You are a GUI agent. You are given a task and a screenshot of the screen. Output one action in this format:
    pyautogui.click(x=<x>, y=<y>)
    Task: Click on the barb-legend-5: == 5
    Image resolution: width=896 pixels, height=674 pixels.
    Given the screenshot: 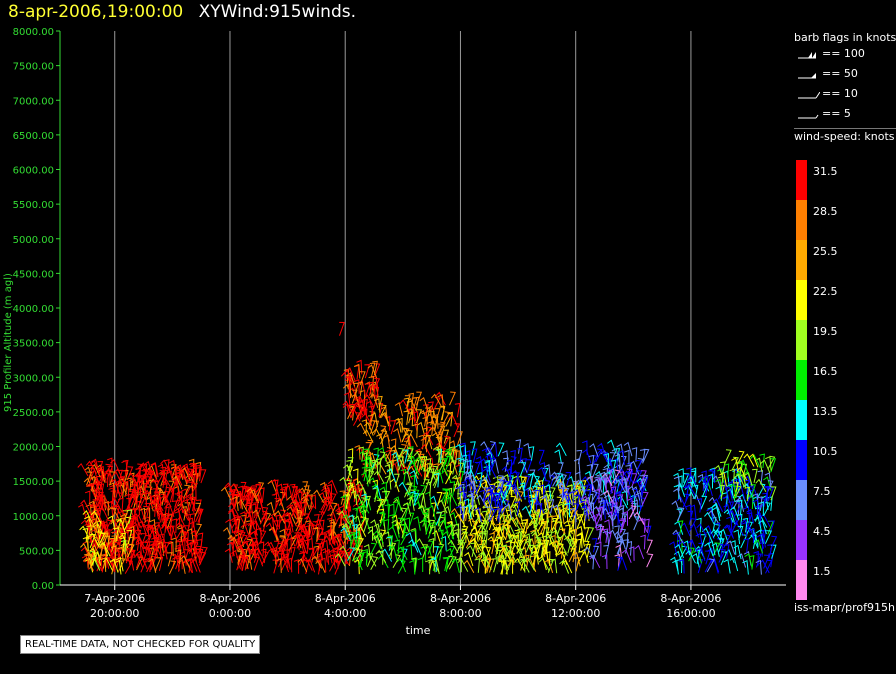 What is the action you would take?
    pyautogui.click(x=845, y=116)
    